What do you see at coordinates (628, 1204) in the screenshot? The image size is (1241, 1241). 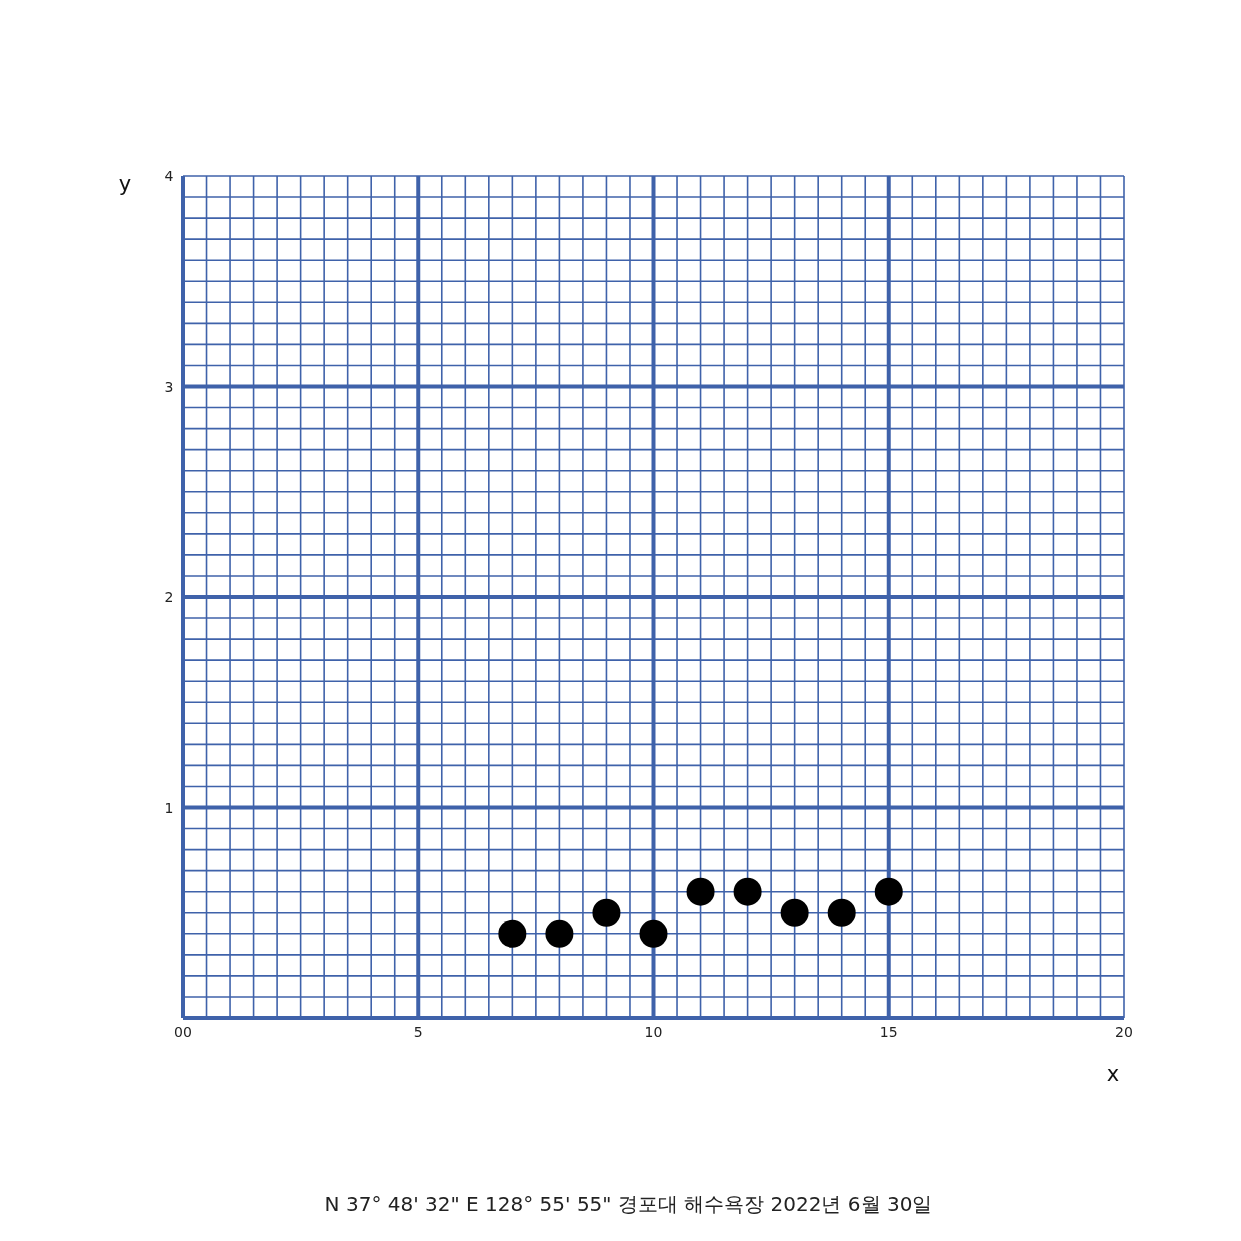 I see `text: N 37° 48' 32" E 128° 55' 55" 경포대 해수욕장 2022년 6월 30일` at bounding box center [628, 1204].